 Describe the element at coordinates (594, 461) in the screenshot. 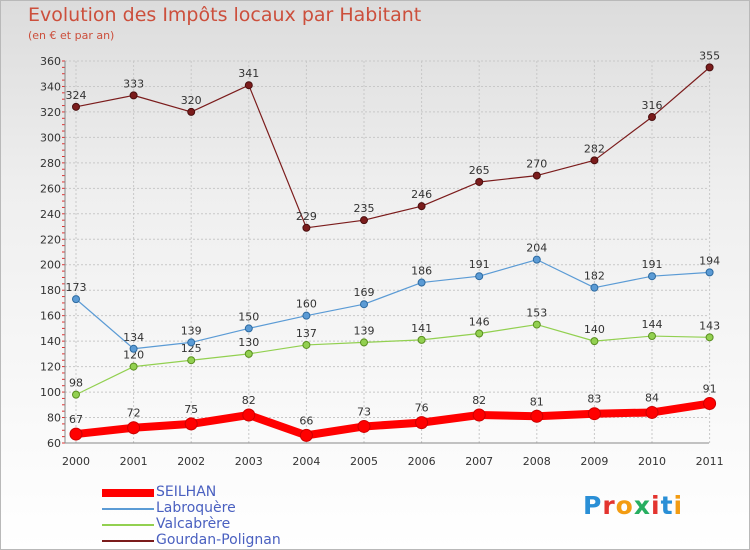

I see `x-tick-label: 2009` at that location.